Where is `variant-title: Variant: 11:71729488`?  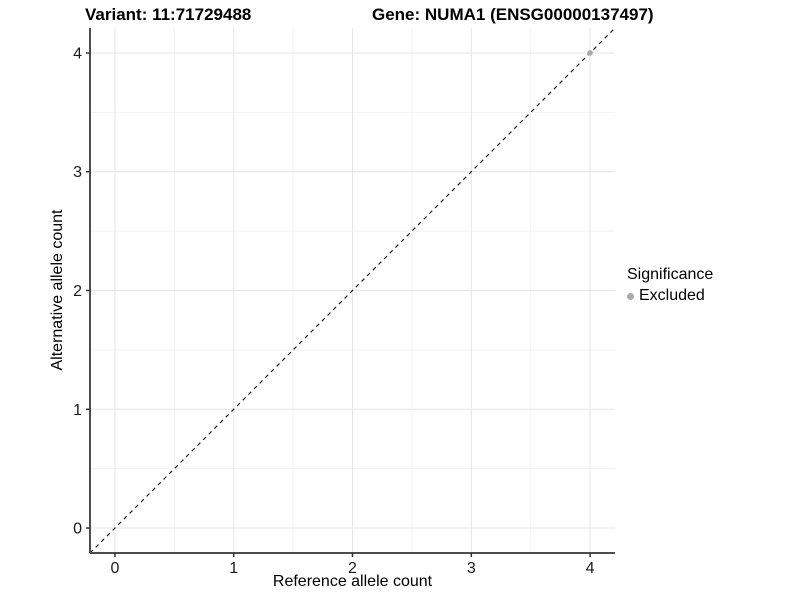
variant-title: Variant: 11:71729488 is located at coordinates (168, 14).